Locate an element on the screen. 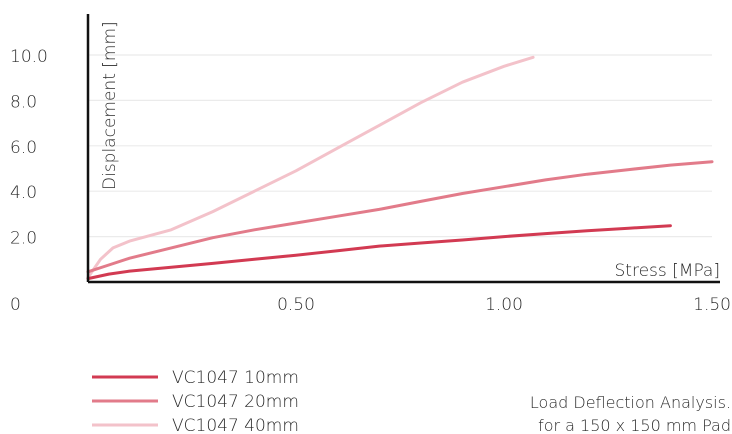  caption-line-2: for a 150 x 150 mm Pad is located at coordinates (634, 425).